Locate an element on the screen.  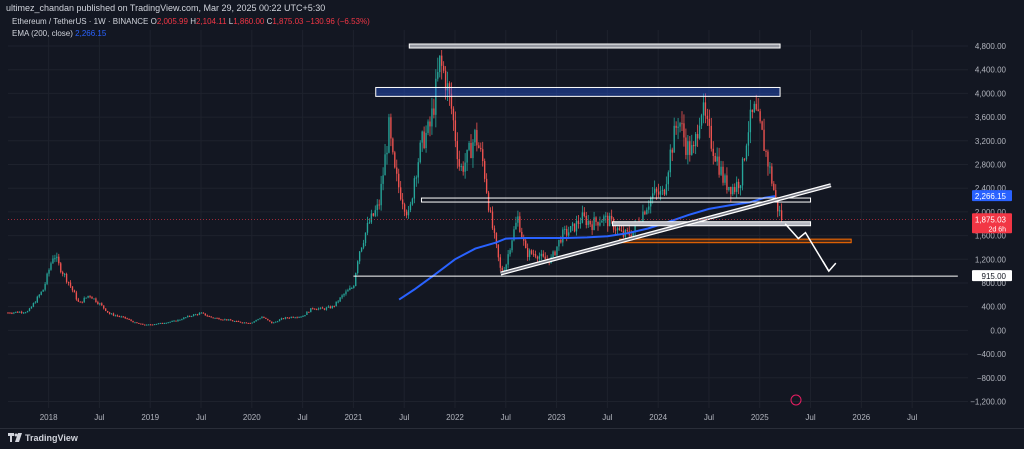
x-tick-label: Jul is located at coordinates (607, 417).